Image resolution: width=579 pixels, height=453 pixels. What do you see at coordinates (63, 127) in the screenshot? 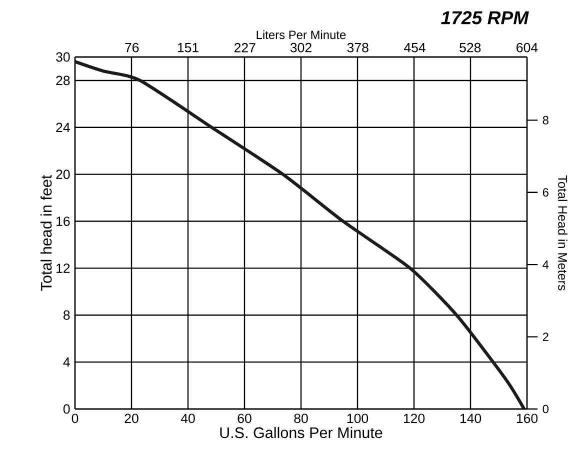
I see `y-tick-label: 24` at bounding box center [63, 127].